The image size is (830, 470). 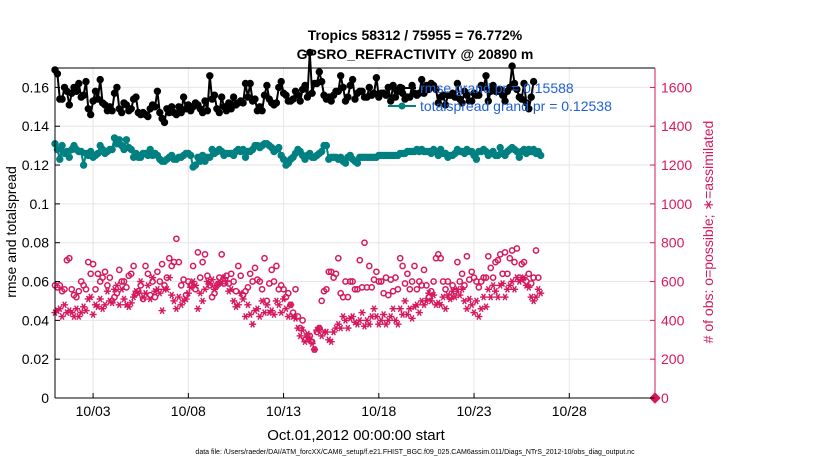 I want to click on y-axis-label-left: rmse and totalspread, so click(x=11, y=232).